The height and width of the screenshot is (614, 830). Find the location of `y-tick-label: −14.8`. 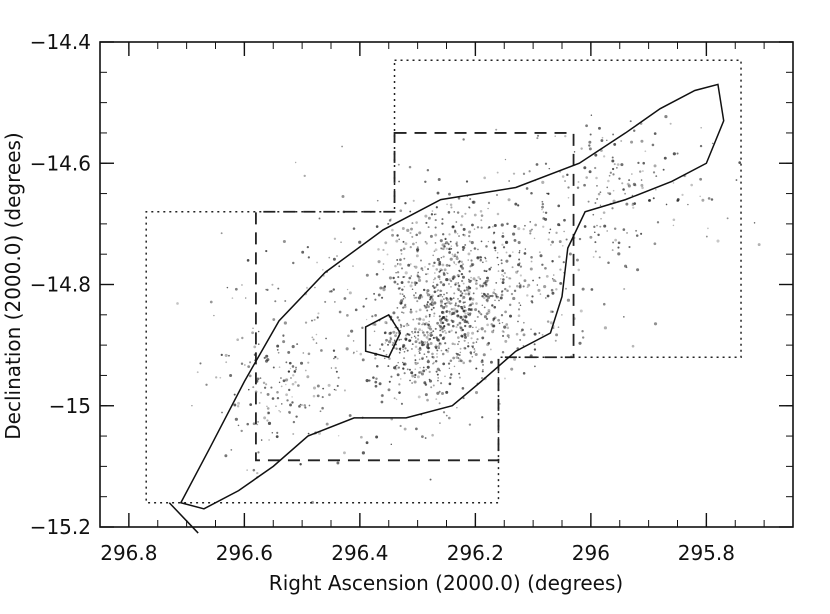

y-tick-label: −14.8 is located at coordinates (60, 285).